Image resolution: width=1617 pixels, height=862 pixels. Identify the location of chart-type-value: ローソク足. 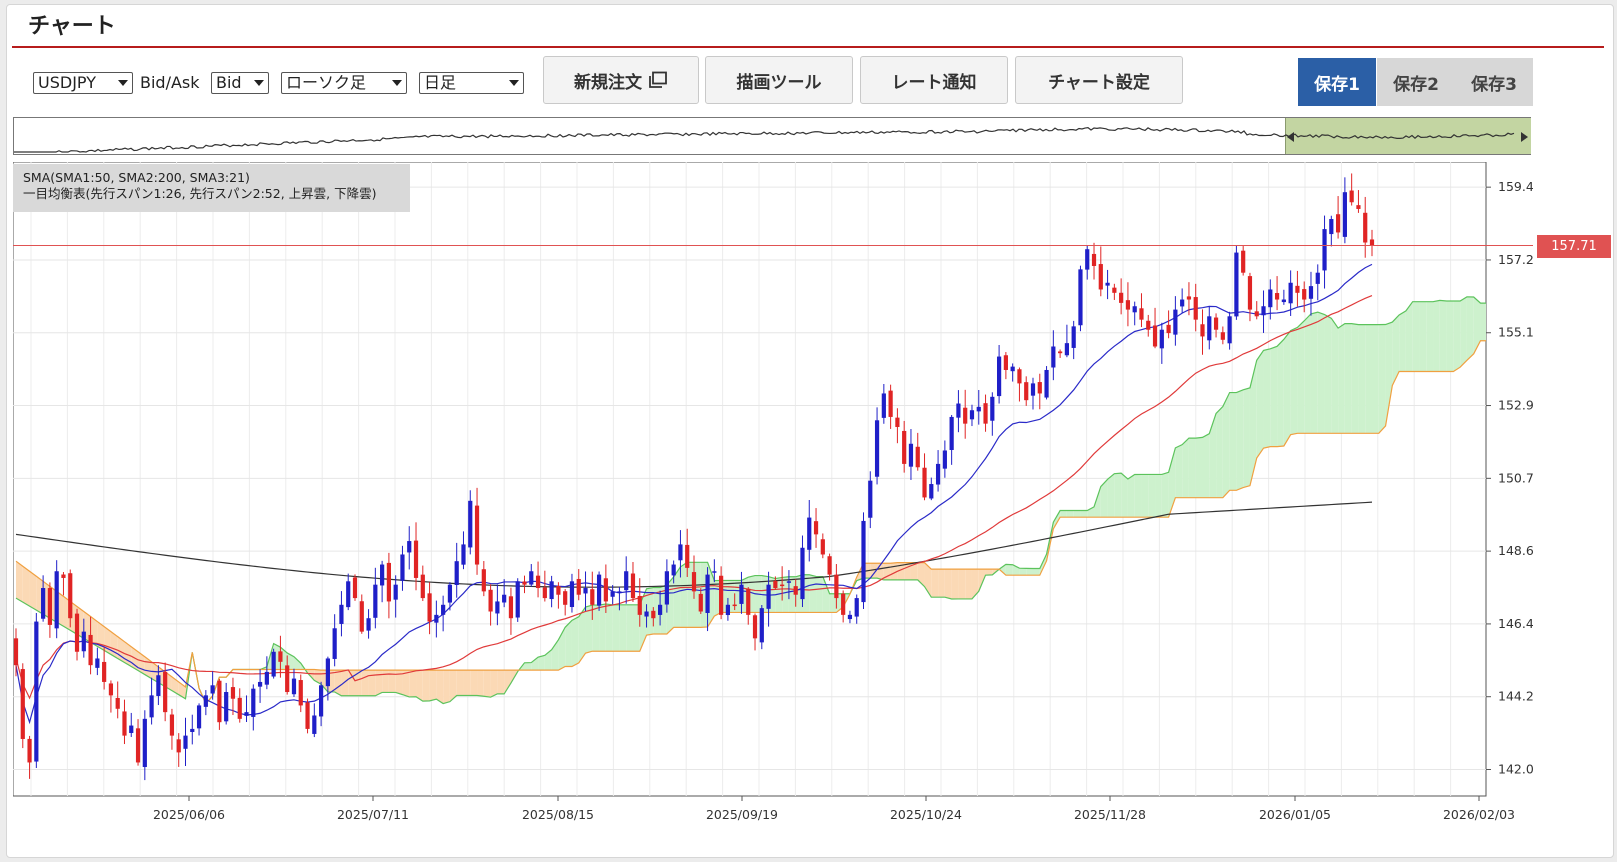
(326, 82).